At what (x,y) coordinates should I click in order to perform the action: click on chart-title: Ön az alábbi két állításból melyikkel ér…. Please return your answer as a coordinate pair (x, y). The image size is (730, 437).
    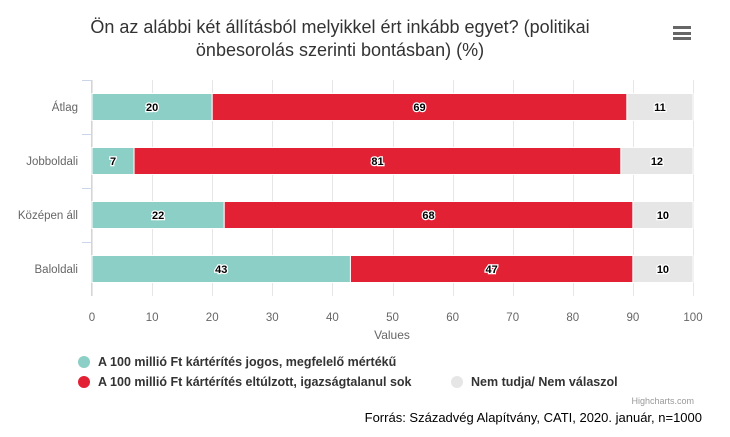
    Looking at the image, I should click on (340, 38).